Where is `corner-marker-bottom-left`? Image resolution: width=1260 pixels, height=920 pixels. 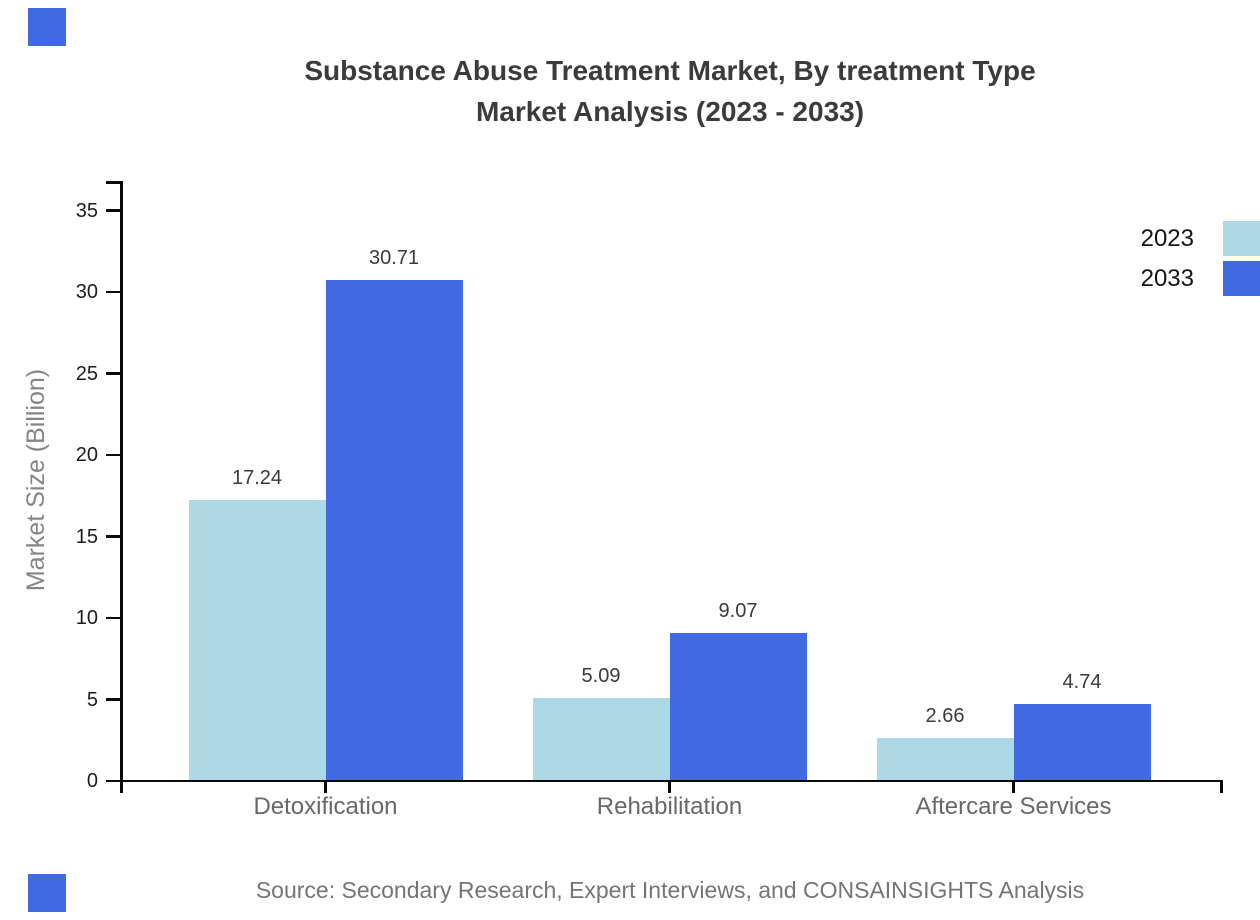 corner-marker-bottom-left is located at coordinates (47, 893).